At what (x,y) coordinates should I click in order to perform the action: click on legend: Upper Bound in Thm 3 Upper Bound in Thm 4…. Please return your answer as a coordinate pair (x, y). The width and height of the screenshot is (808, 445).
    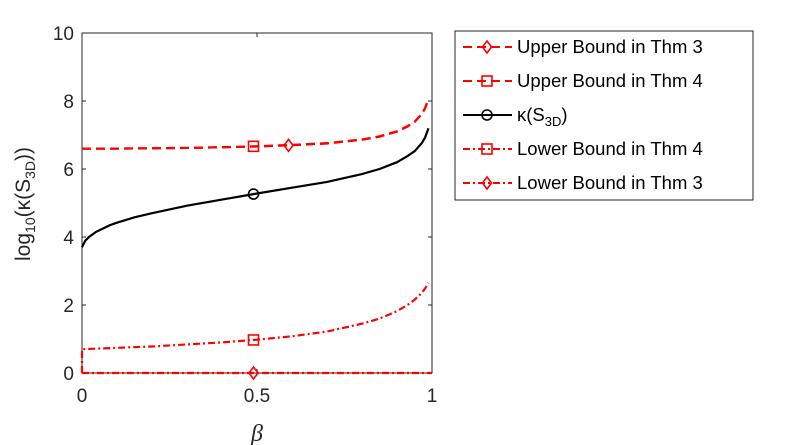
    Looking at the image, I should click on (604, 115).